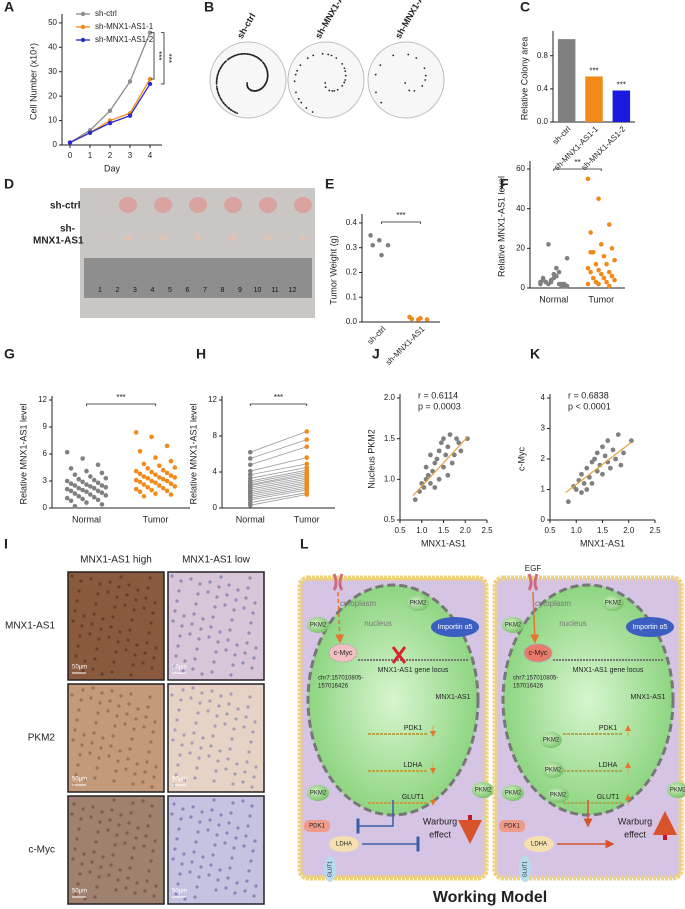 Image resolution: width=685 pixels, height=909 pixels. Describe the element at coordinates (223, 290) in the screenshot. I see `ruler-number: 8` at that location.